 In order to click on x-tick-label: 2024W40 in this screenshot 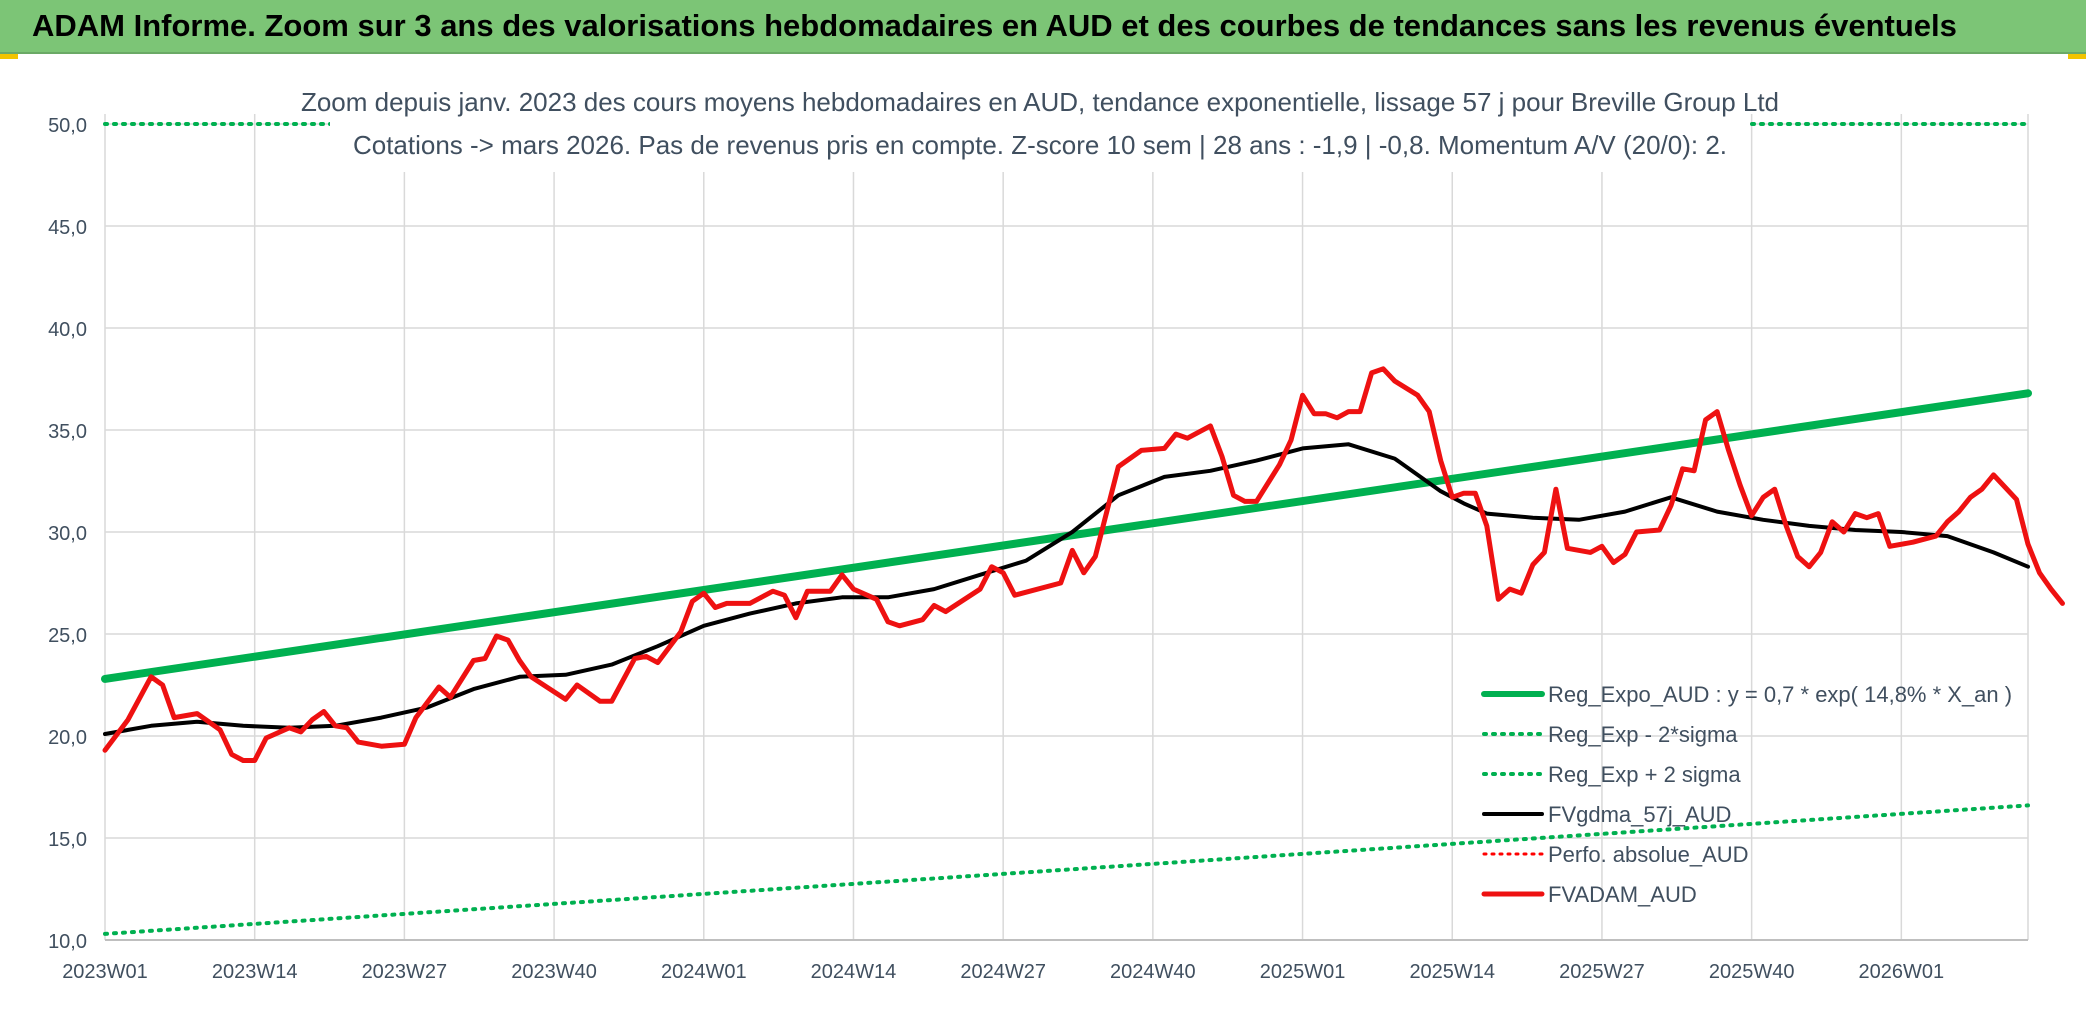, I will do `click(1153, 972)`.